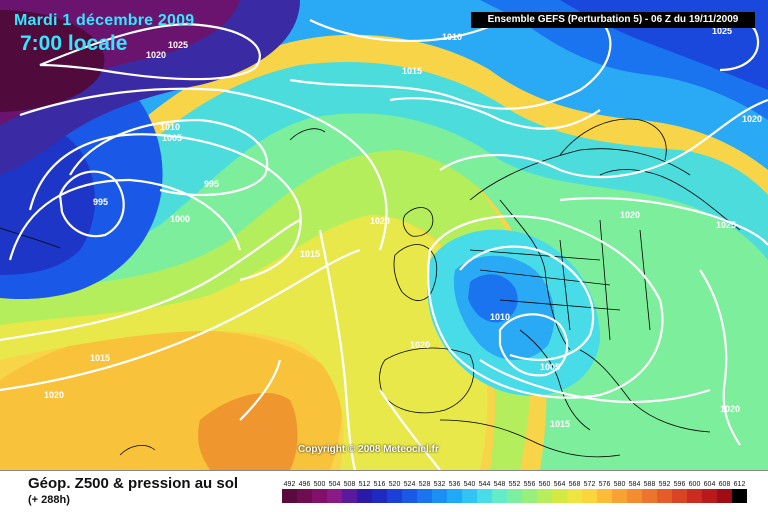 Image resolution: width=768 pixels, height=512 pixels. I want to click on field-title: Géop. Z500 & pression au sol, so click(133, 483).